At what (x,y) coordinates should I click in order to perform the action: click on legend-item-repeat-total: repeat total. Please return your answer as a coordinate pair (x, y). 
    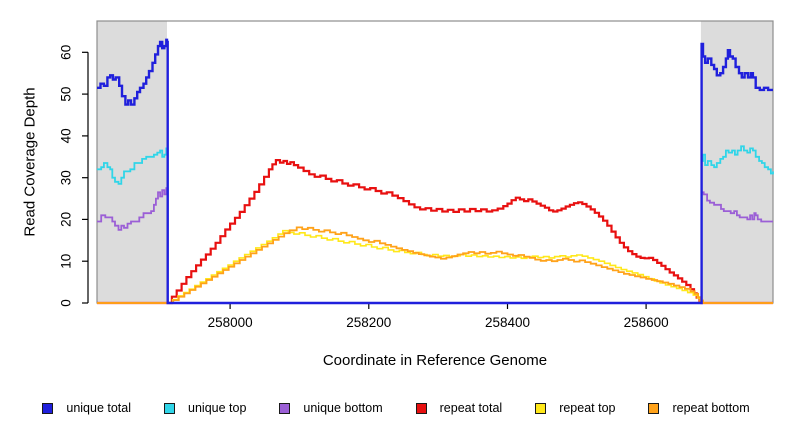
    Looking at the image, I should click on (459, 408).